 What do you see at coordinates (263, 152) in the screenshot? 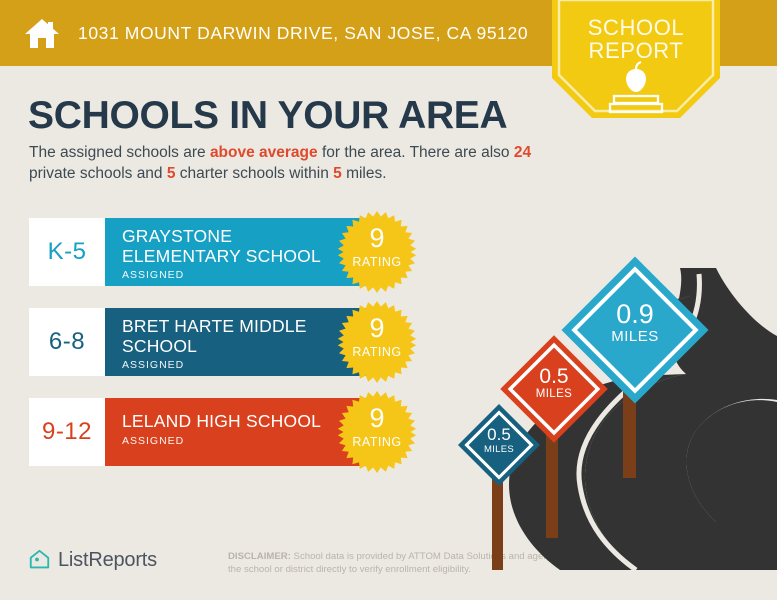
I see `summary-highlight-rating: above average` at bounding box center [263, 152].